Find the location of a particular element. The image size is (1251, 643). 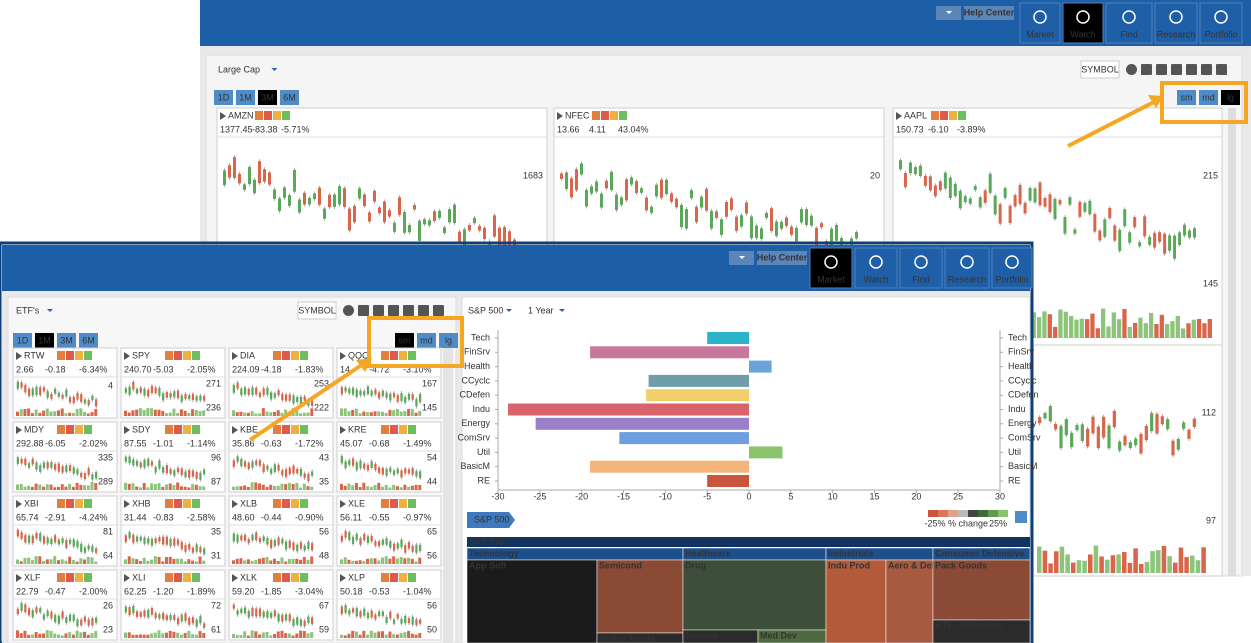

tile-symbol: KRE is located at coordinates (357, 429).